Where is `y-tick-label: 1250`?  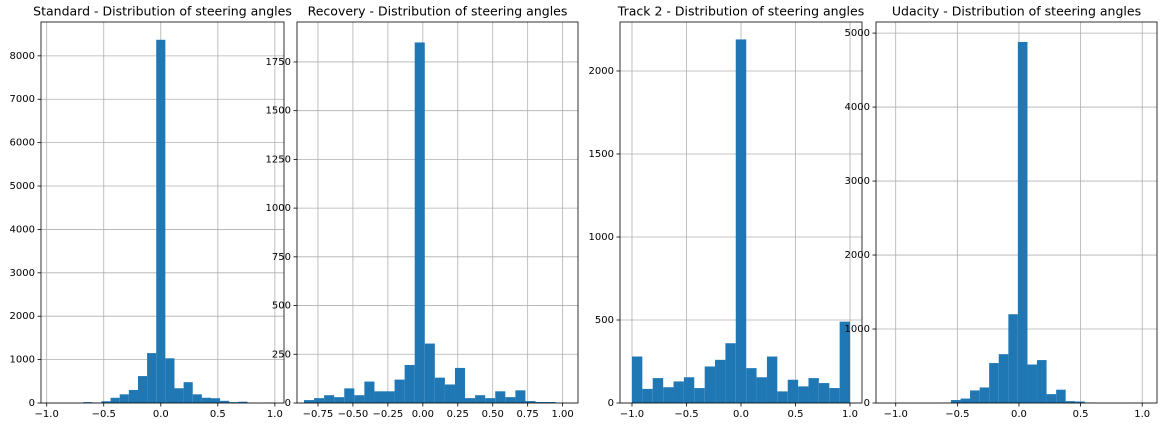 y-tick-label: 1250 is located at coordinates (278, 159).